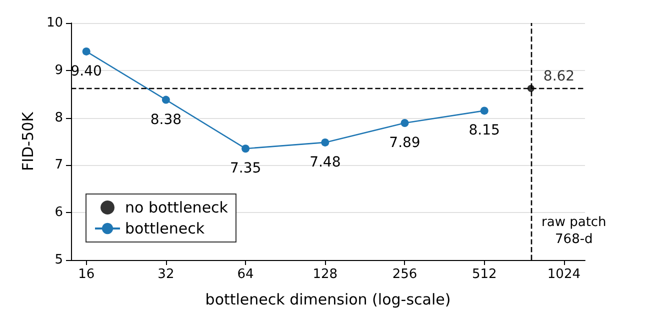 The width and height of the screenshot is (659, 330). Describe the element at coordinates (58, 118) in the screenshot. I see `y-tick-label: 8` at that location.